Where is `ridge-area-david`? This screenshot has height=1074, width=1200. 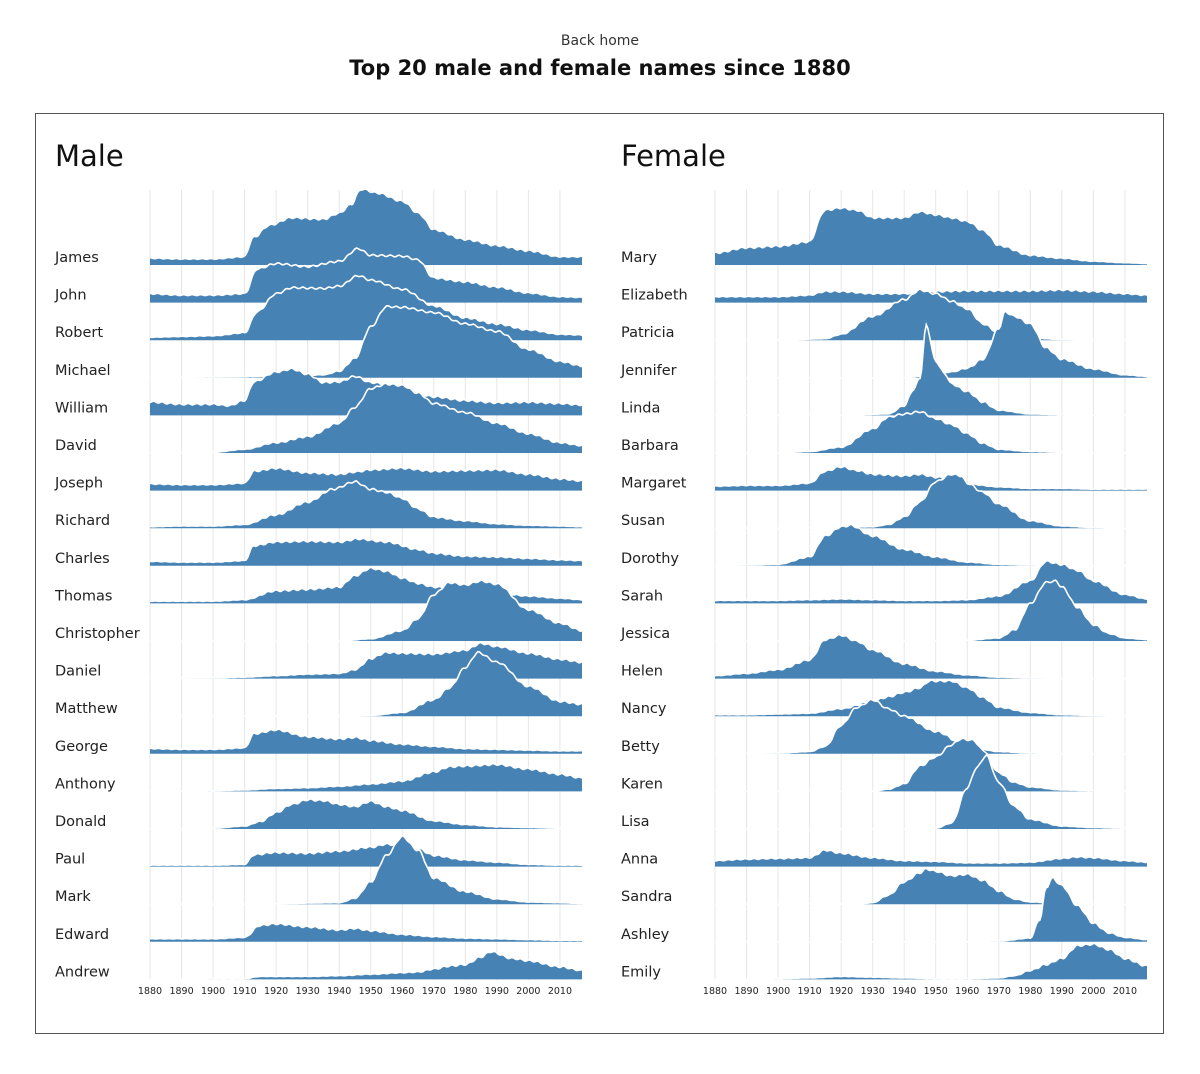
ridge-area-david is located at coordinates (366, 418).